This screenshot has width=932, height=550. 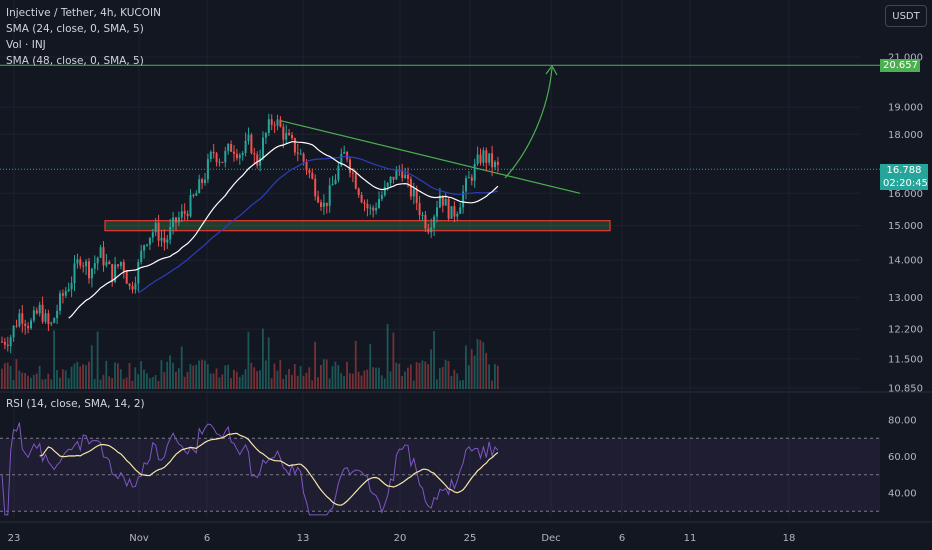 What do you see at coordinates (14, 538) in the screenshot?
I see `time-tick-label: 23` at bounding box center [14, 538].